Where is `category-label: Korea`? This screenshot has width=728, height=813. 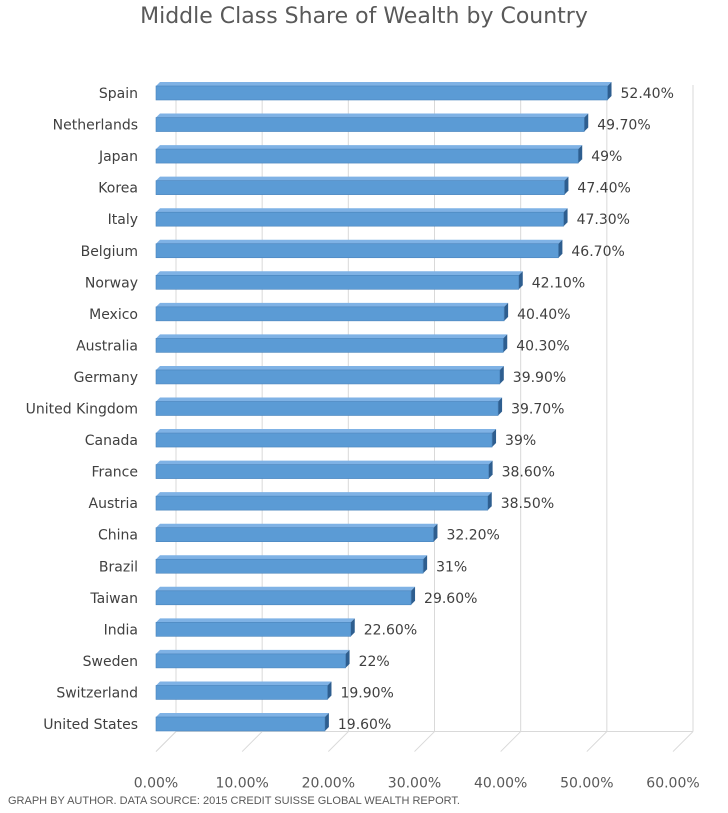
category-label: Korea is located at coordinates (118, 189).